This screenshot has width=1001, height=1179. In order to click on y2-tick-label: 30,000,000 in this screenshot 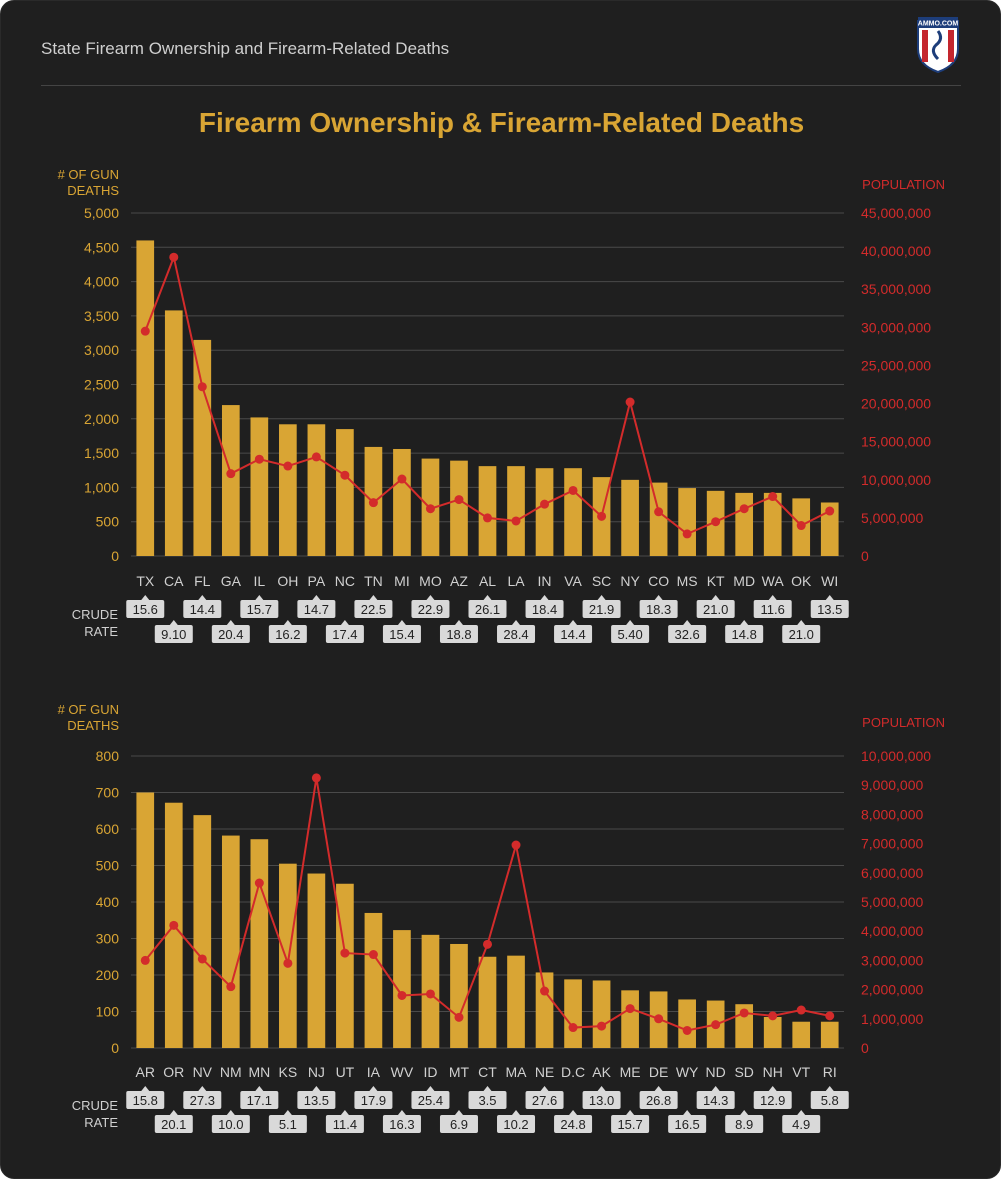, I will do `click(896, 327)`.